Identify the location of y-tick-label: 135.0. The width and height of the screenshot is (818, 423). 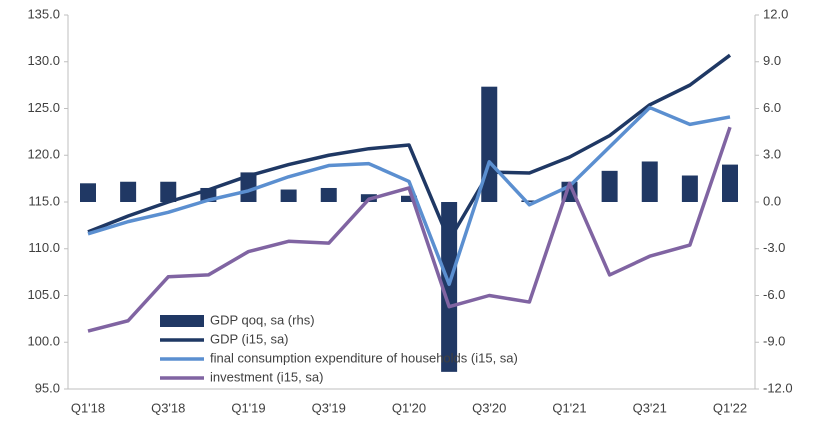
(43, 13).